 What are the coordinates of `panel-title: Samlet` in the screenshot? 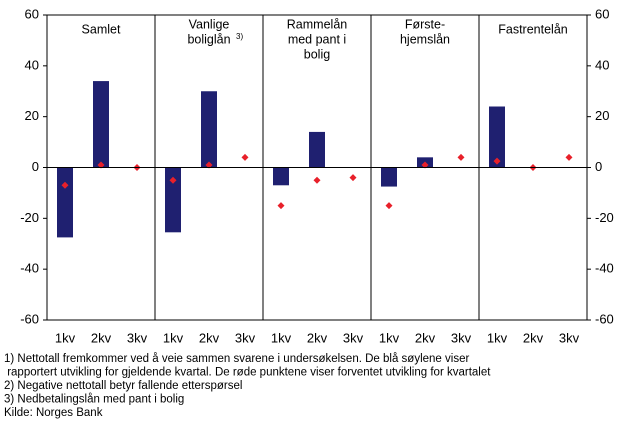 It's located at (101, 29).